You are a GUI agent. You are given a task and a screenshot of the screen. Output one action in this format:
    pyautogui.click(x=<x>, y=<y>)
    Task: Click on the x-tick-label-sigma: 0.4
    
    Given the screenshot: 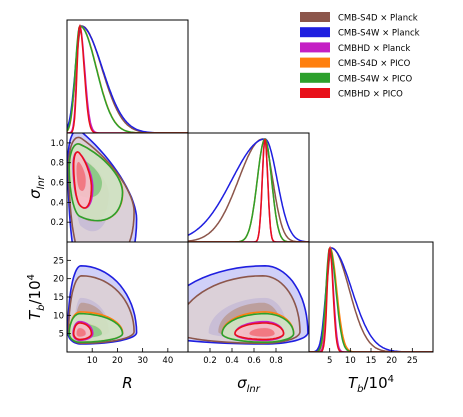 What is the action you would take?
    pyautogui.click(x=232, y=361)
    